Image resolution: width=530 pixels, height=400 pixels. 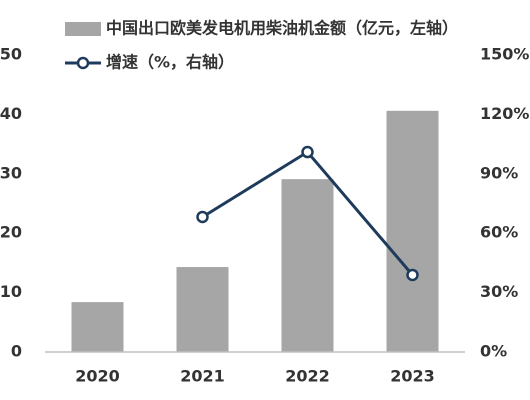 I want to click on legend-swatch, so click(x=83, y=29).